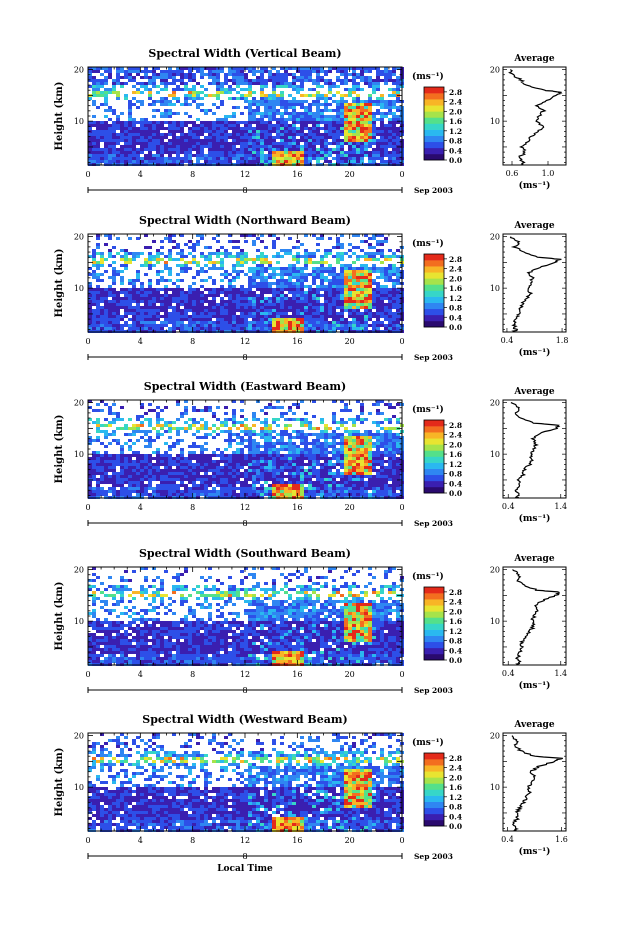  I want to click on average-x-tick: 1.0, so click(548, 173).